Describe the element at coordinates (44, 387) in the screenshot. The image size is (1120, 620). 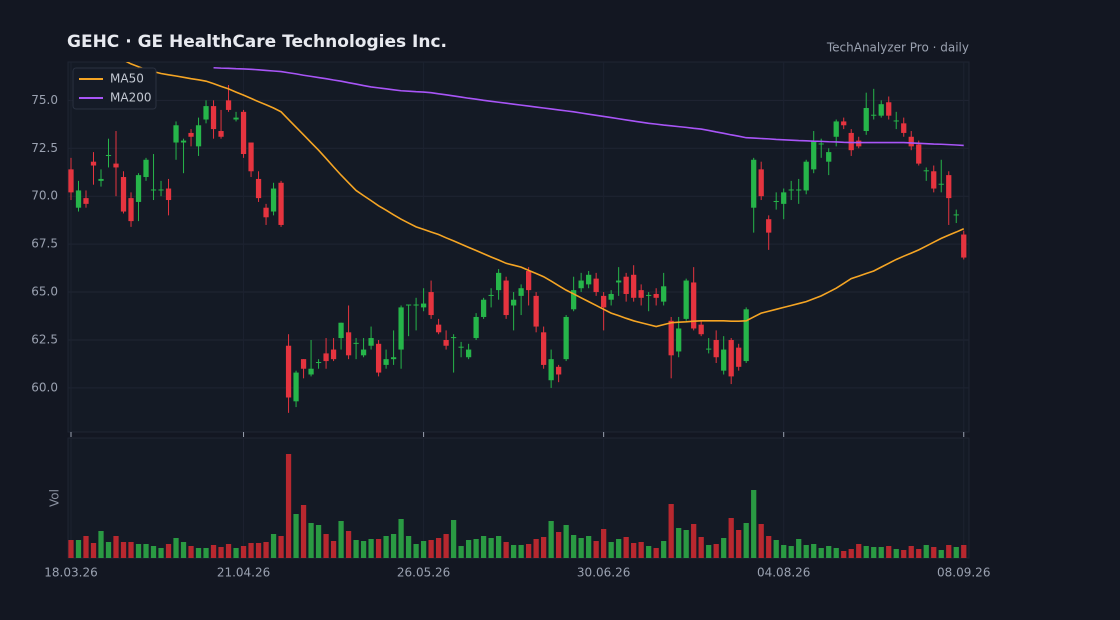
I see `y-tick-label: 60.0` at that location.